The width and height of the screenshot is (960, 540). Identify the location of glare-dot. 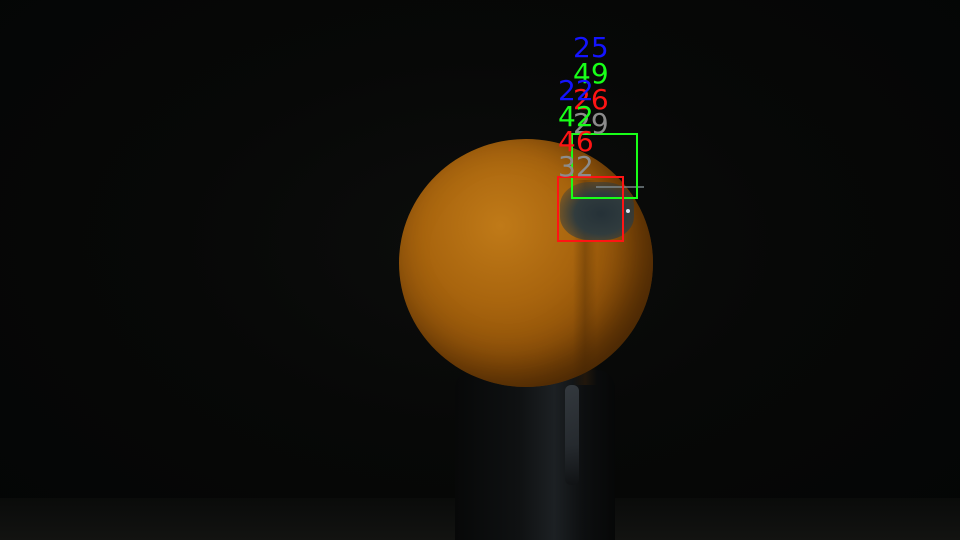
(628, 211).